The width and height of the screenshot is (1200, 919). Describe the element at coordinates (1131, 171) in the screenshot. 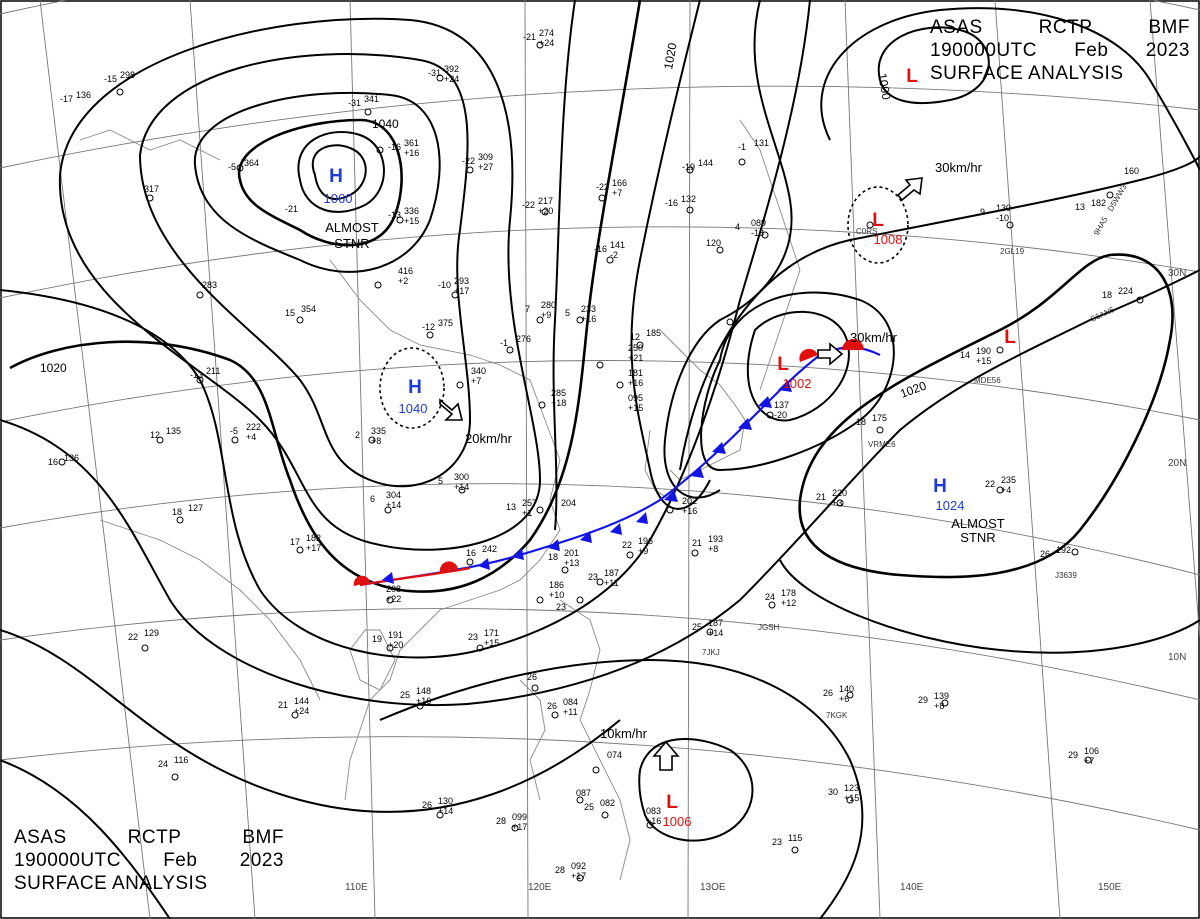

I see `station-pressure: 160` at that location.